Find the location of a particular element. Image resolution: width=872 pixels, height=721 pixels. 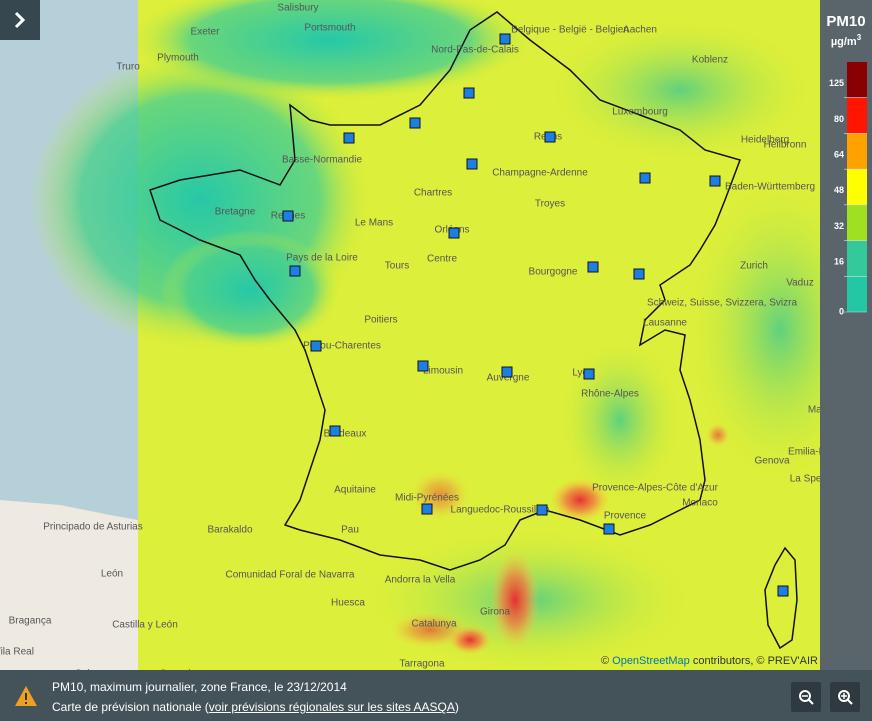

warning-icon is located at coordinates (26, 696).